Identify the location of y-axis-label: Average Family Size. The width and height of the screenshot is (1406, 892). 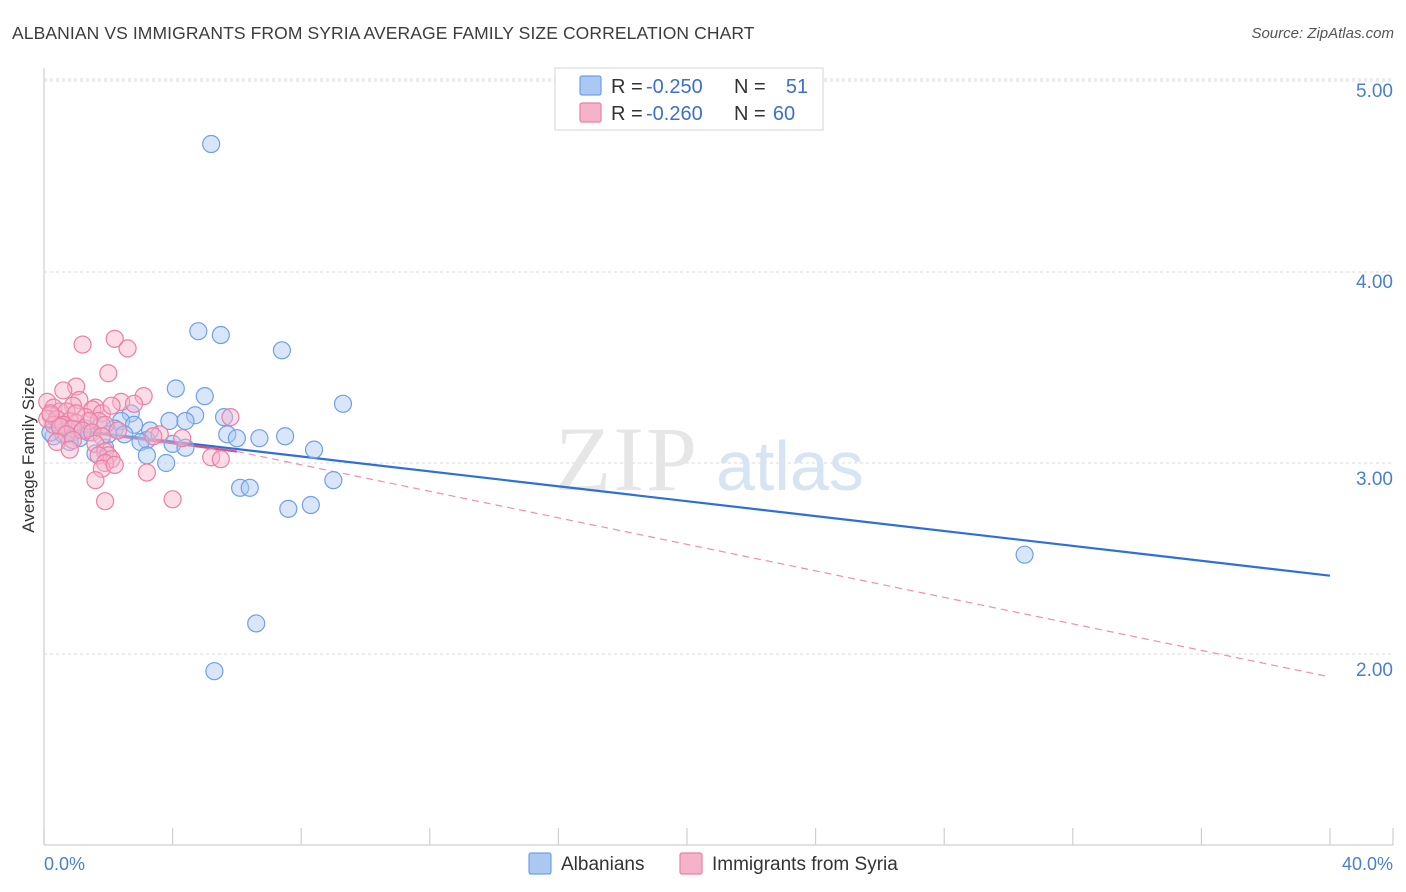
(28, 455).